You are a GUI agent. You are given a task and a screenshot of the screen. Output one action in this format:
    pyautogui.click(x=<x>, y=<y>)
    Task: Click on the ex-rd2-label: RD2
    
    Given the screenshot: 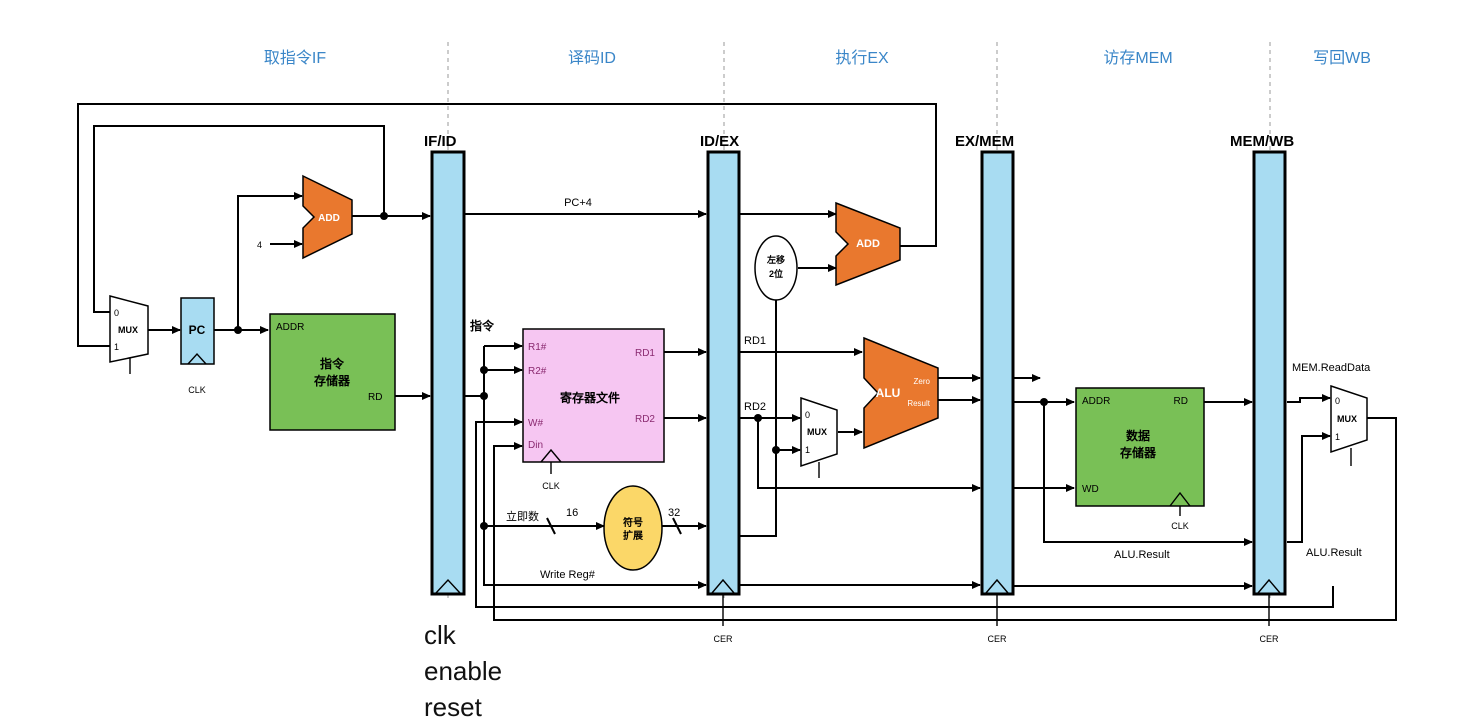 What is the action you would take?
    pyautogui.click(x=755, y=407)
    